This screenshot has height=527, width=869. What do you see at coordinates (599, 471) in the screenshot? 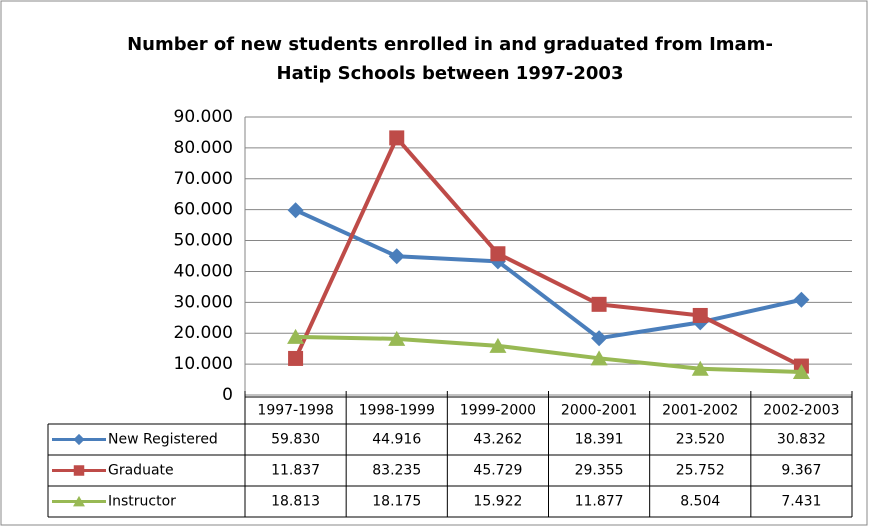
I see `table-value: 29.355` at bounding box center [599, 471].